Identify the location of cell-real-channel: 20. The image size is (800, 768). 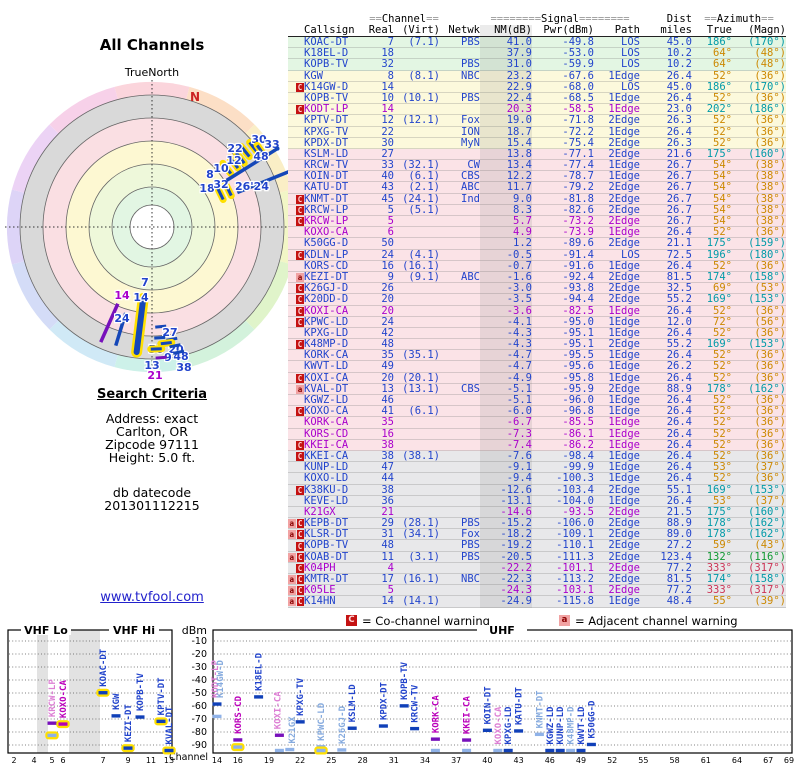
(387, 300).